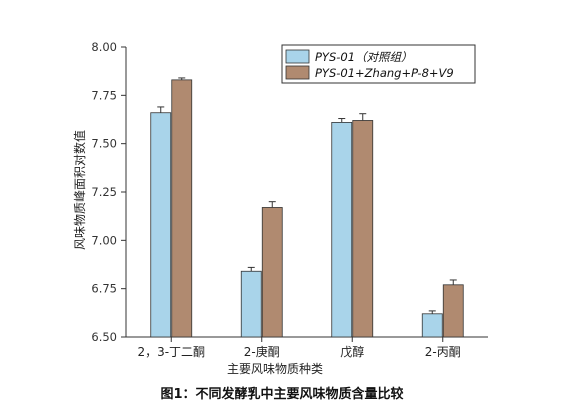 This screenshot has height=407, width=565. I want to click on legend-label-control: PYS-01（对照组）, so click(364, 57).